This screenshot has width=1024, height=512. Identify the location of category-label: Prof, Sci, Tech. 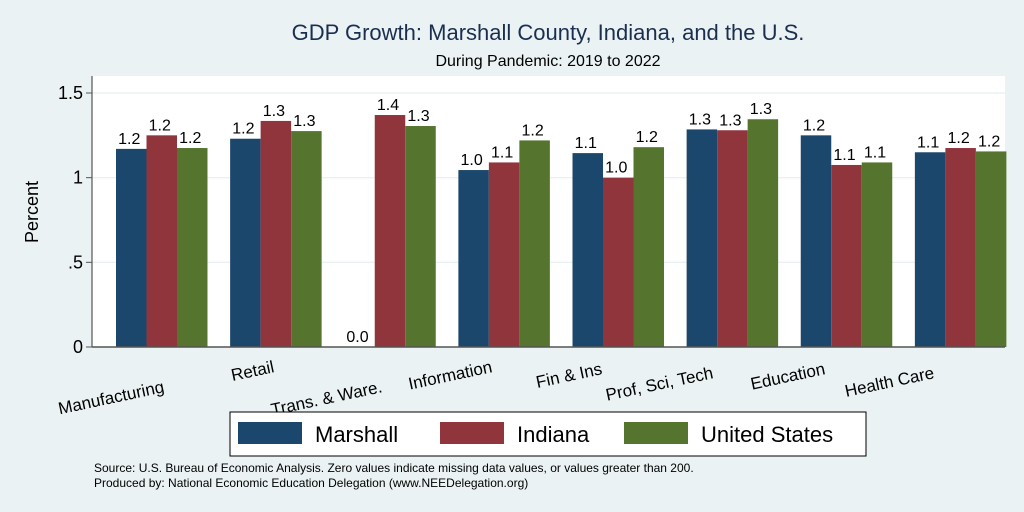
(659, 383).